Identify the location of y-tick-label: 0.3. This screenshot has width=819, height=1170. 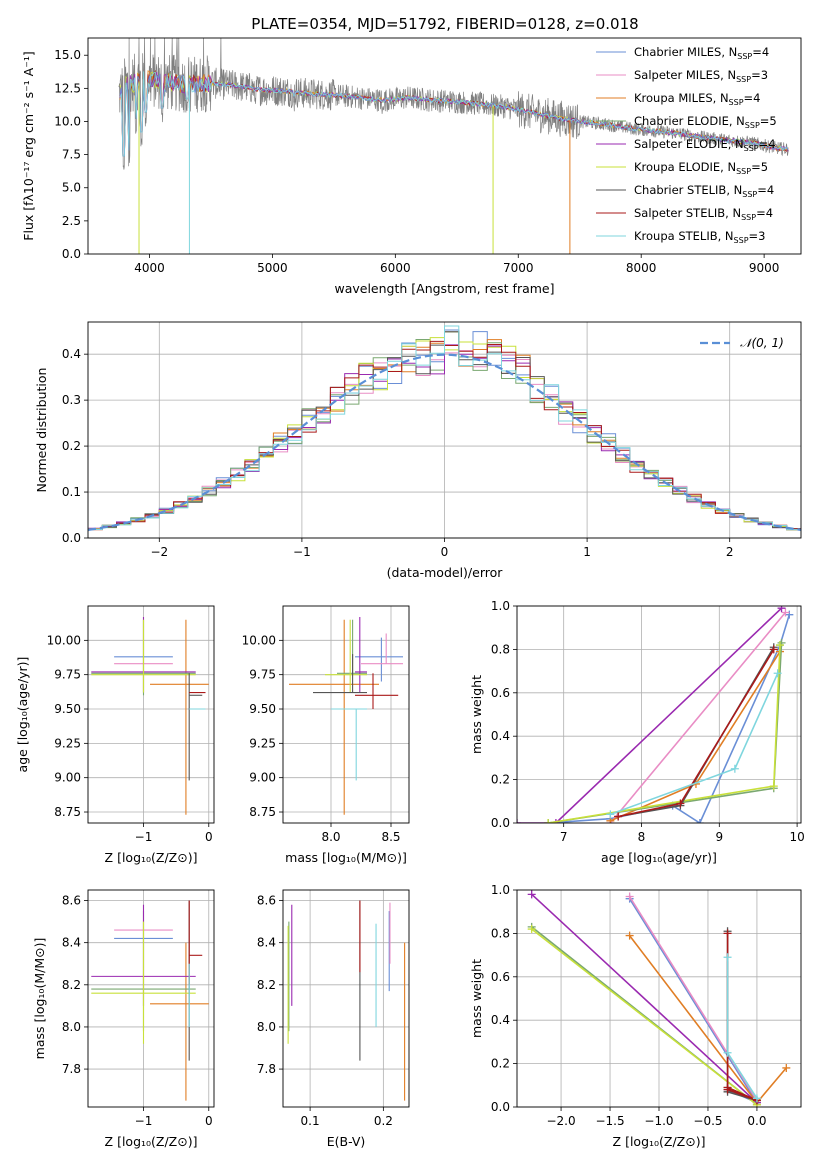
(71, 400).